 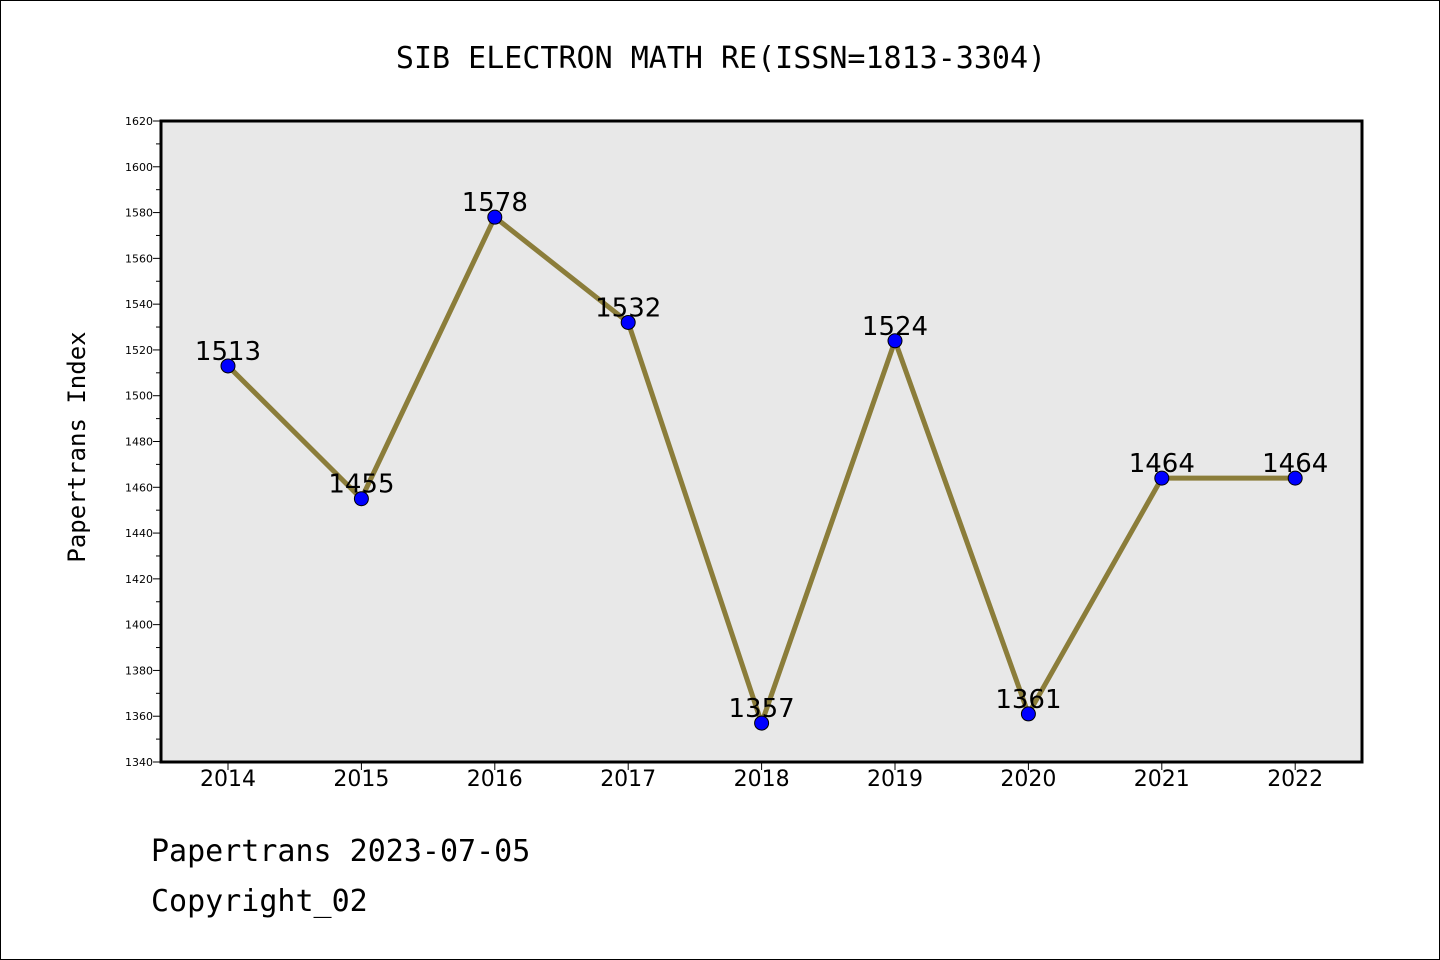 I want to click on y-tick-label: 1360, so click(x=139, y=716).